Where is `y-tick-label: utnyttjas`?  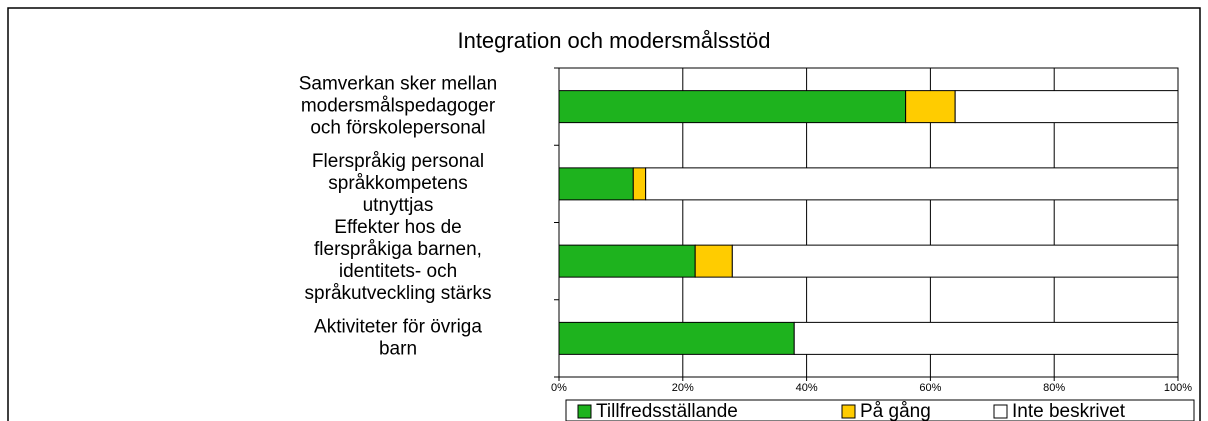
y-tick-label: utnyttjas is located at coordinates (398, 205).